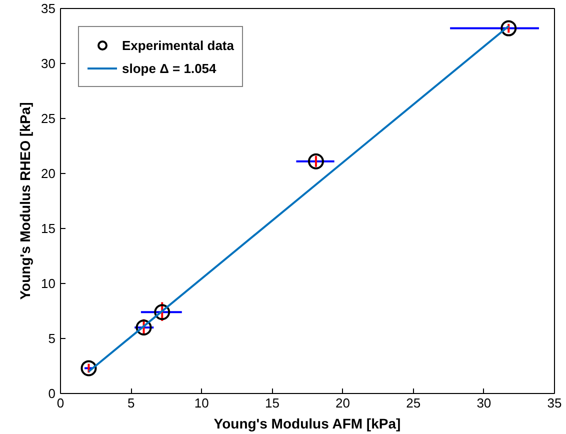 The width and height of the screenshot is (566, 434). I want to click on x-tick-label: 5, so click(131, 403).